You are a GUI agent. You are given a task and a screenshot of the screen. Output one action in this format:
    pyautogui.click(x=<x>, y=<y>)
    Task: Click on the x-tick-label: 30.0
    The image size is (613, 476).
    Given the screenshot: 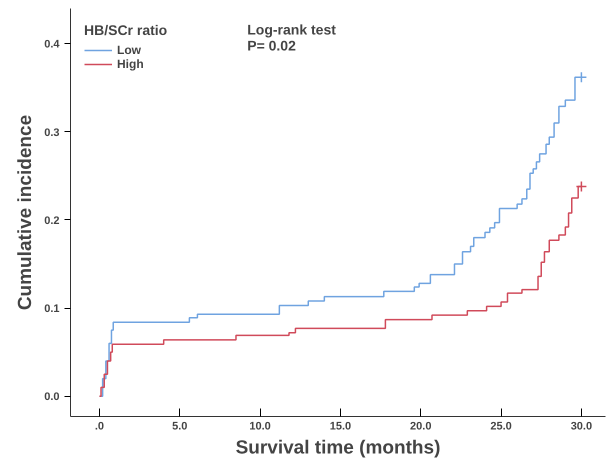 What is the action you would take?
    pyautogui.click(x=581, y=426)
    